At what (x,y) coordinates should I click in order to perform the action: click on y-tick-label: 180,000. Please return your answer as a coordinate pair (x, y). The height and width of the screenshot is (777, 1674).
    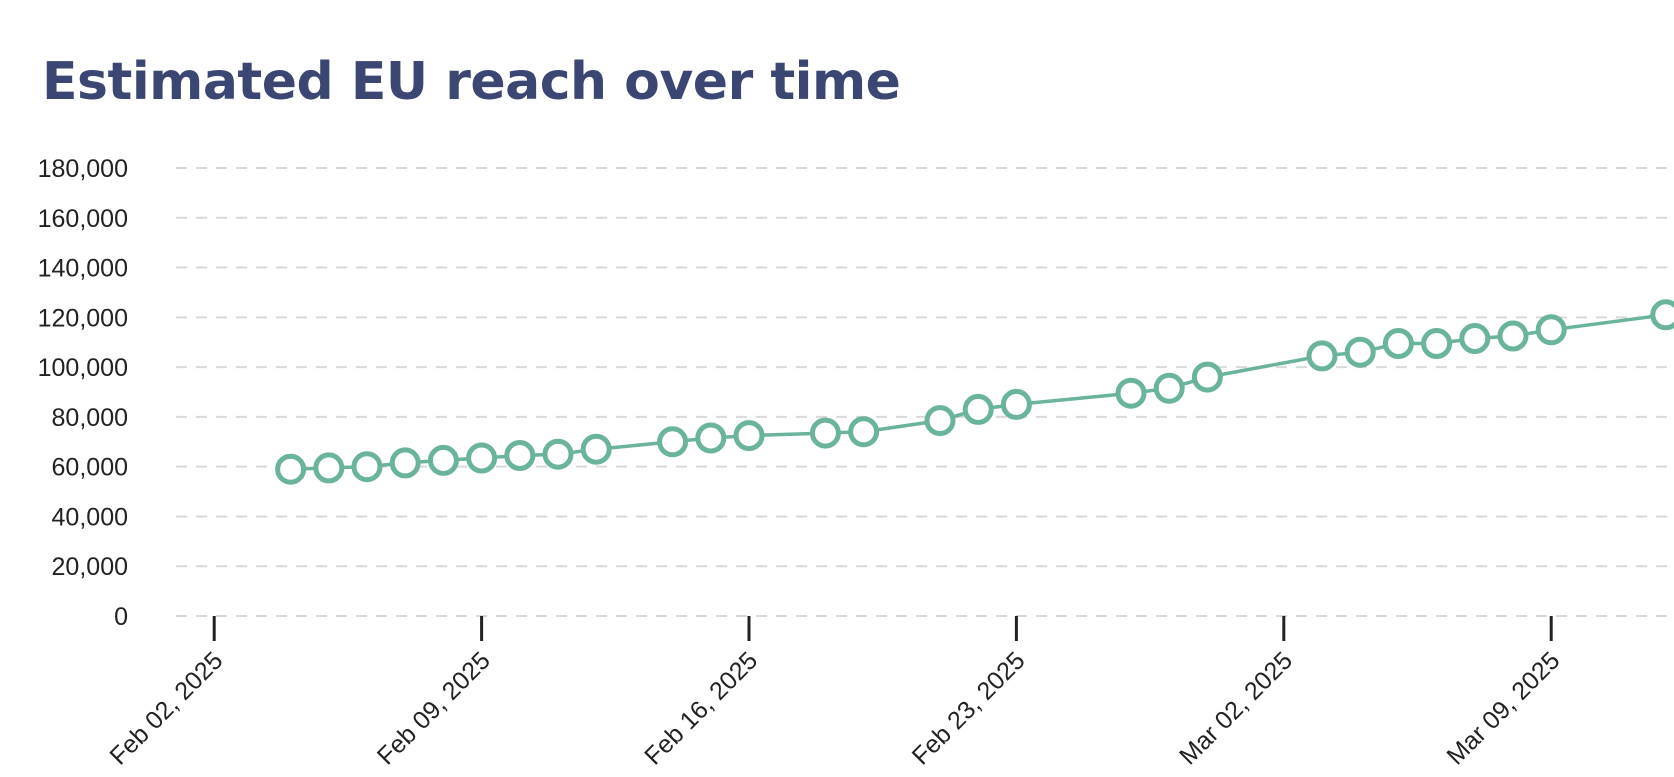
    Looking at the image, I should click on (83, 169).